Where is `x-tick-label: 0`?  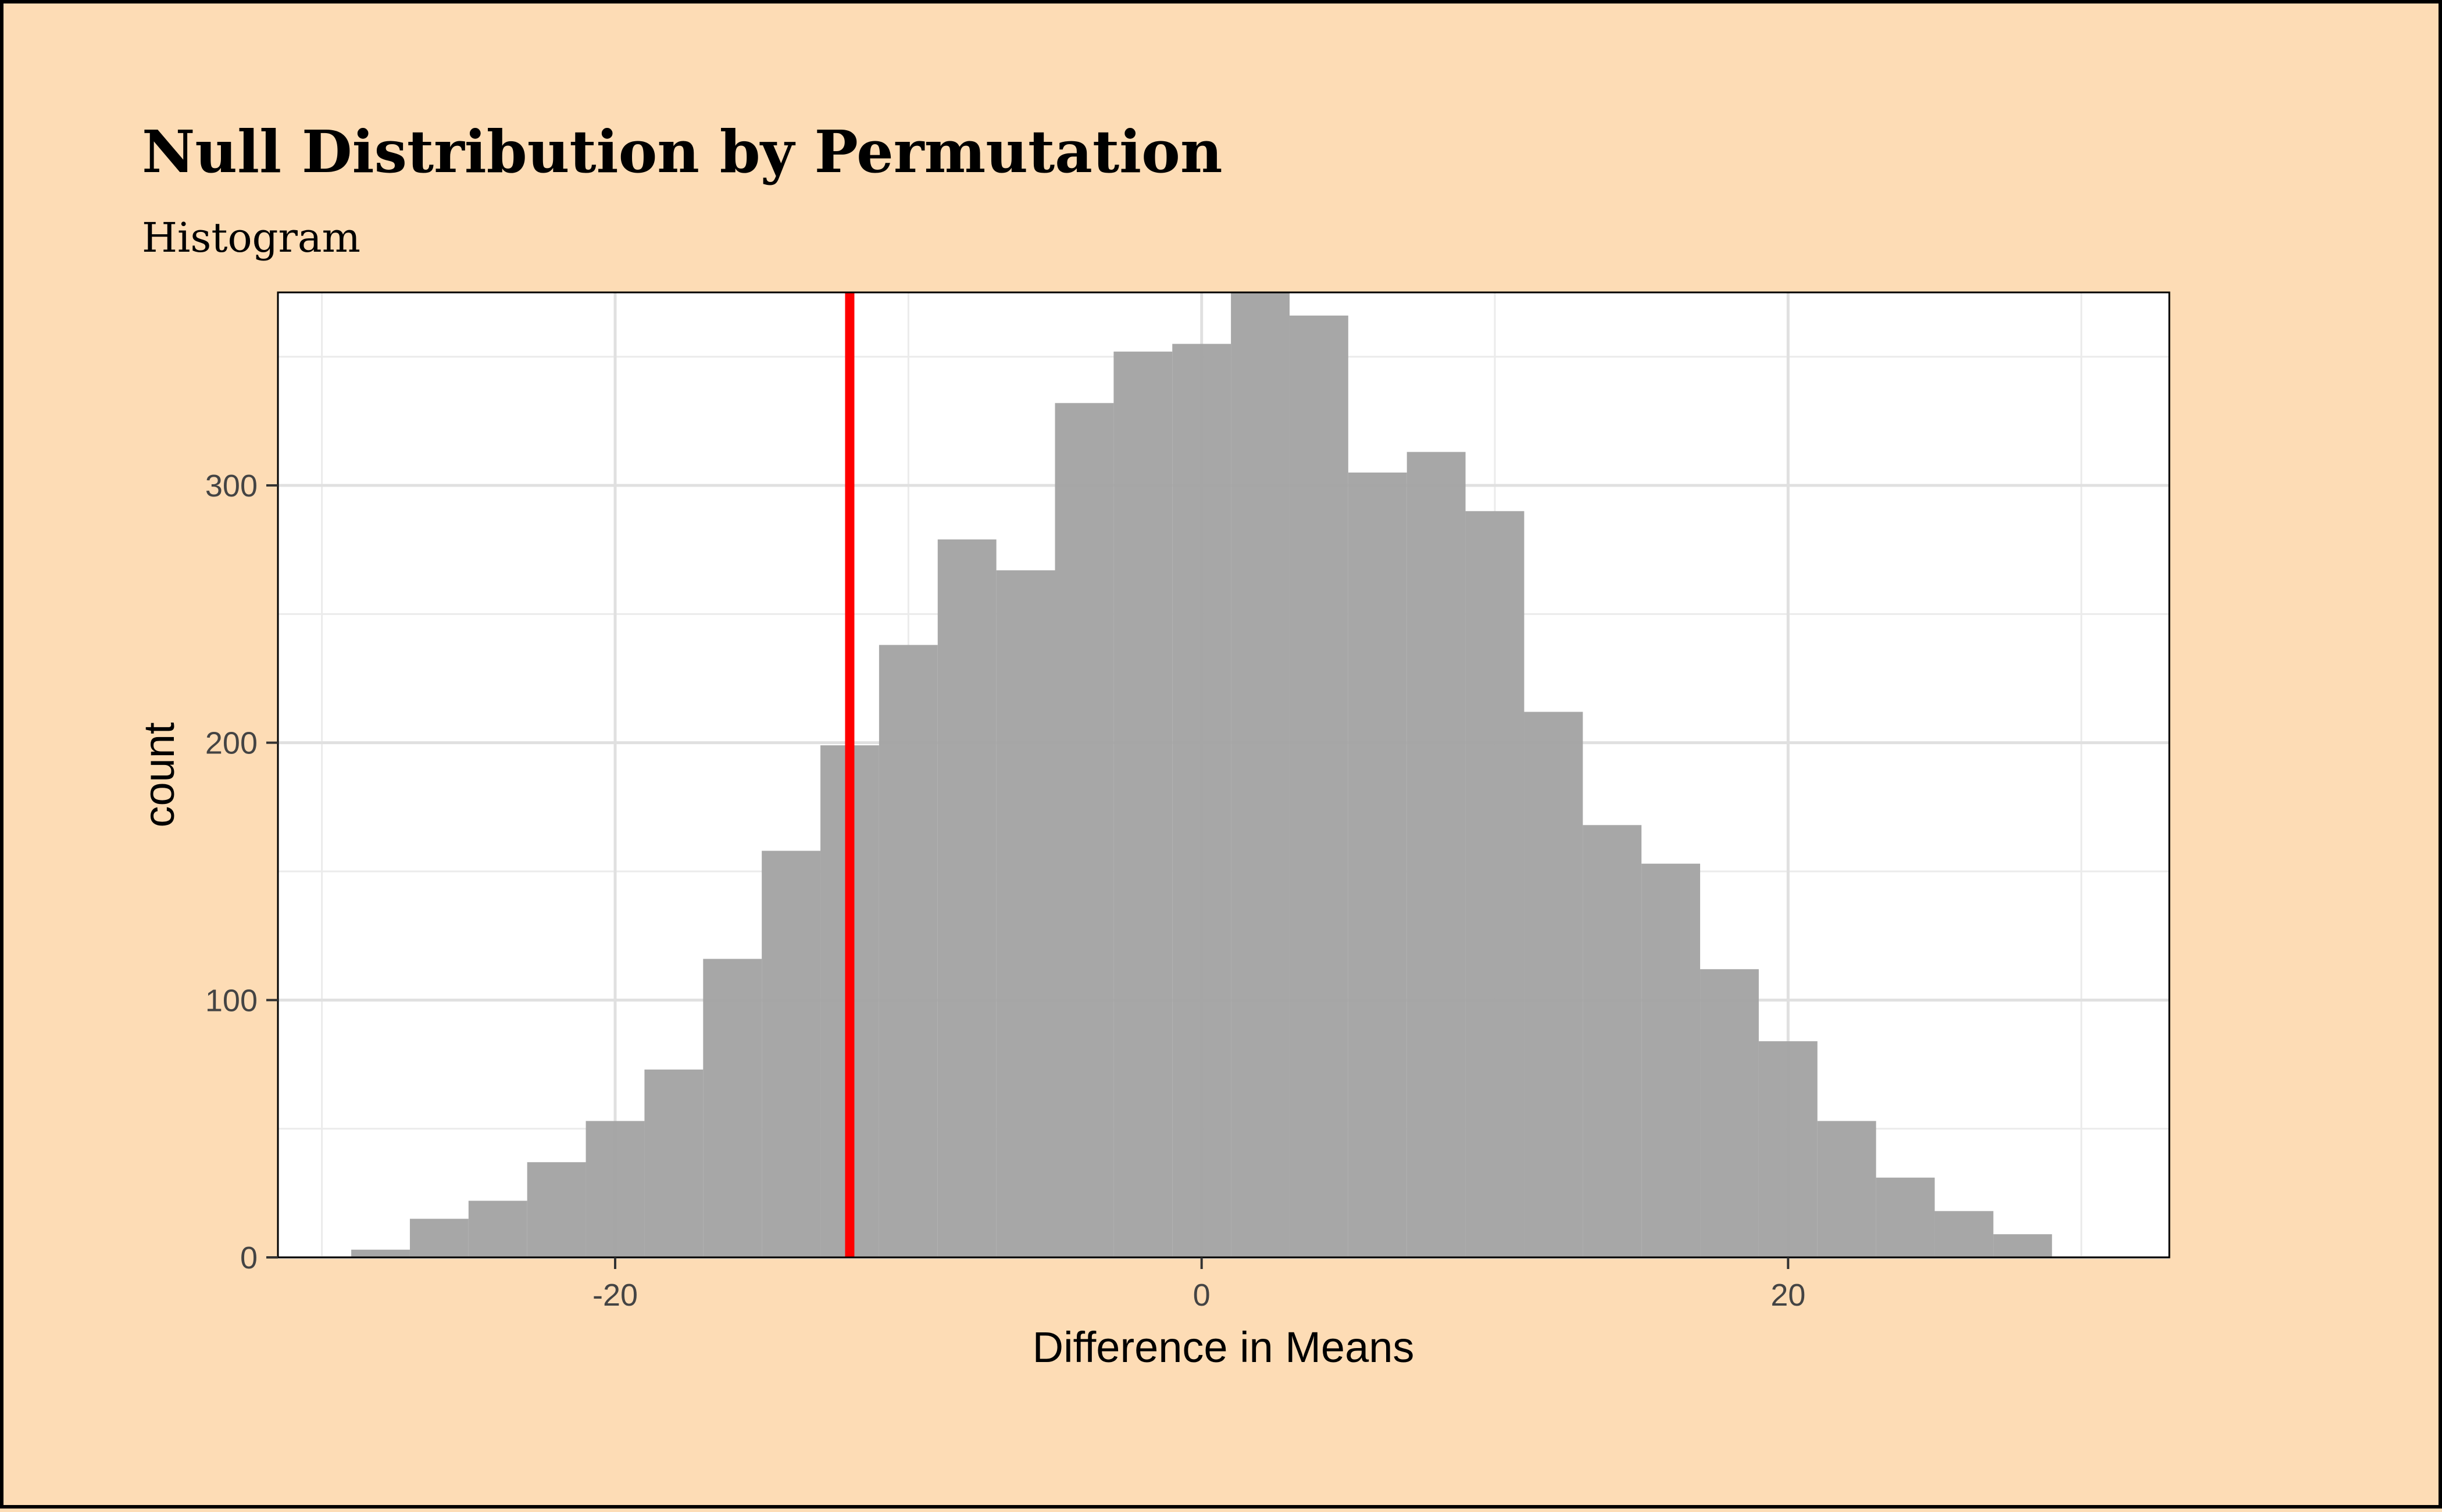
x-tick-label: 0 is located at coordinates (1202, 1295).